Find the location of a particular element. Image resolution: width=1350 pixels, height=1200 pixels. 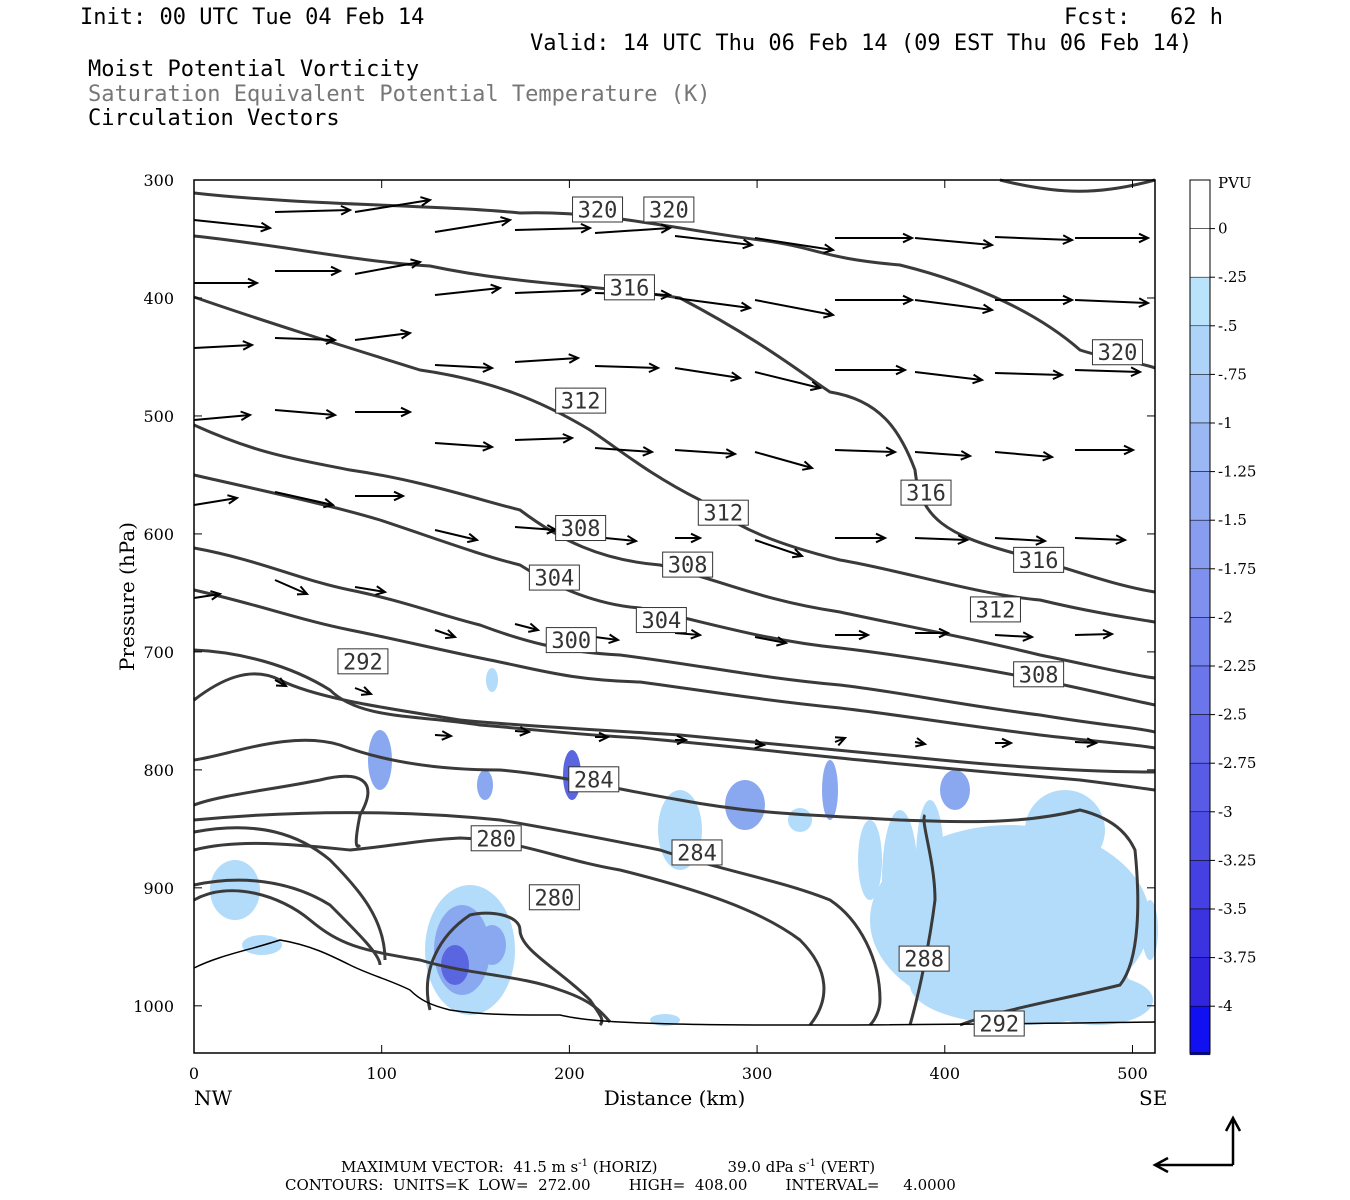

contour-label: 320 is located at coordinates (598, 210).